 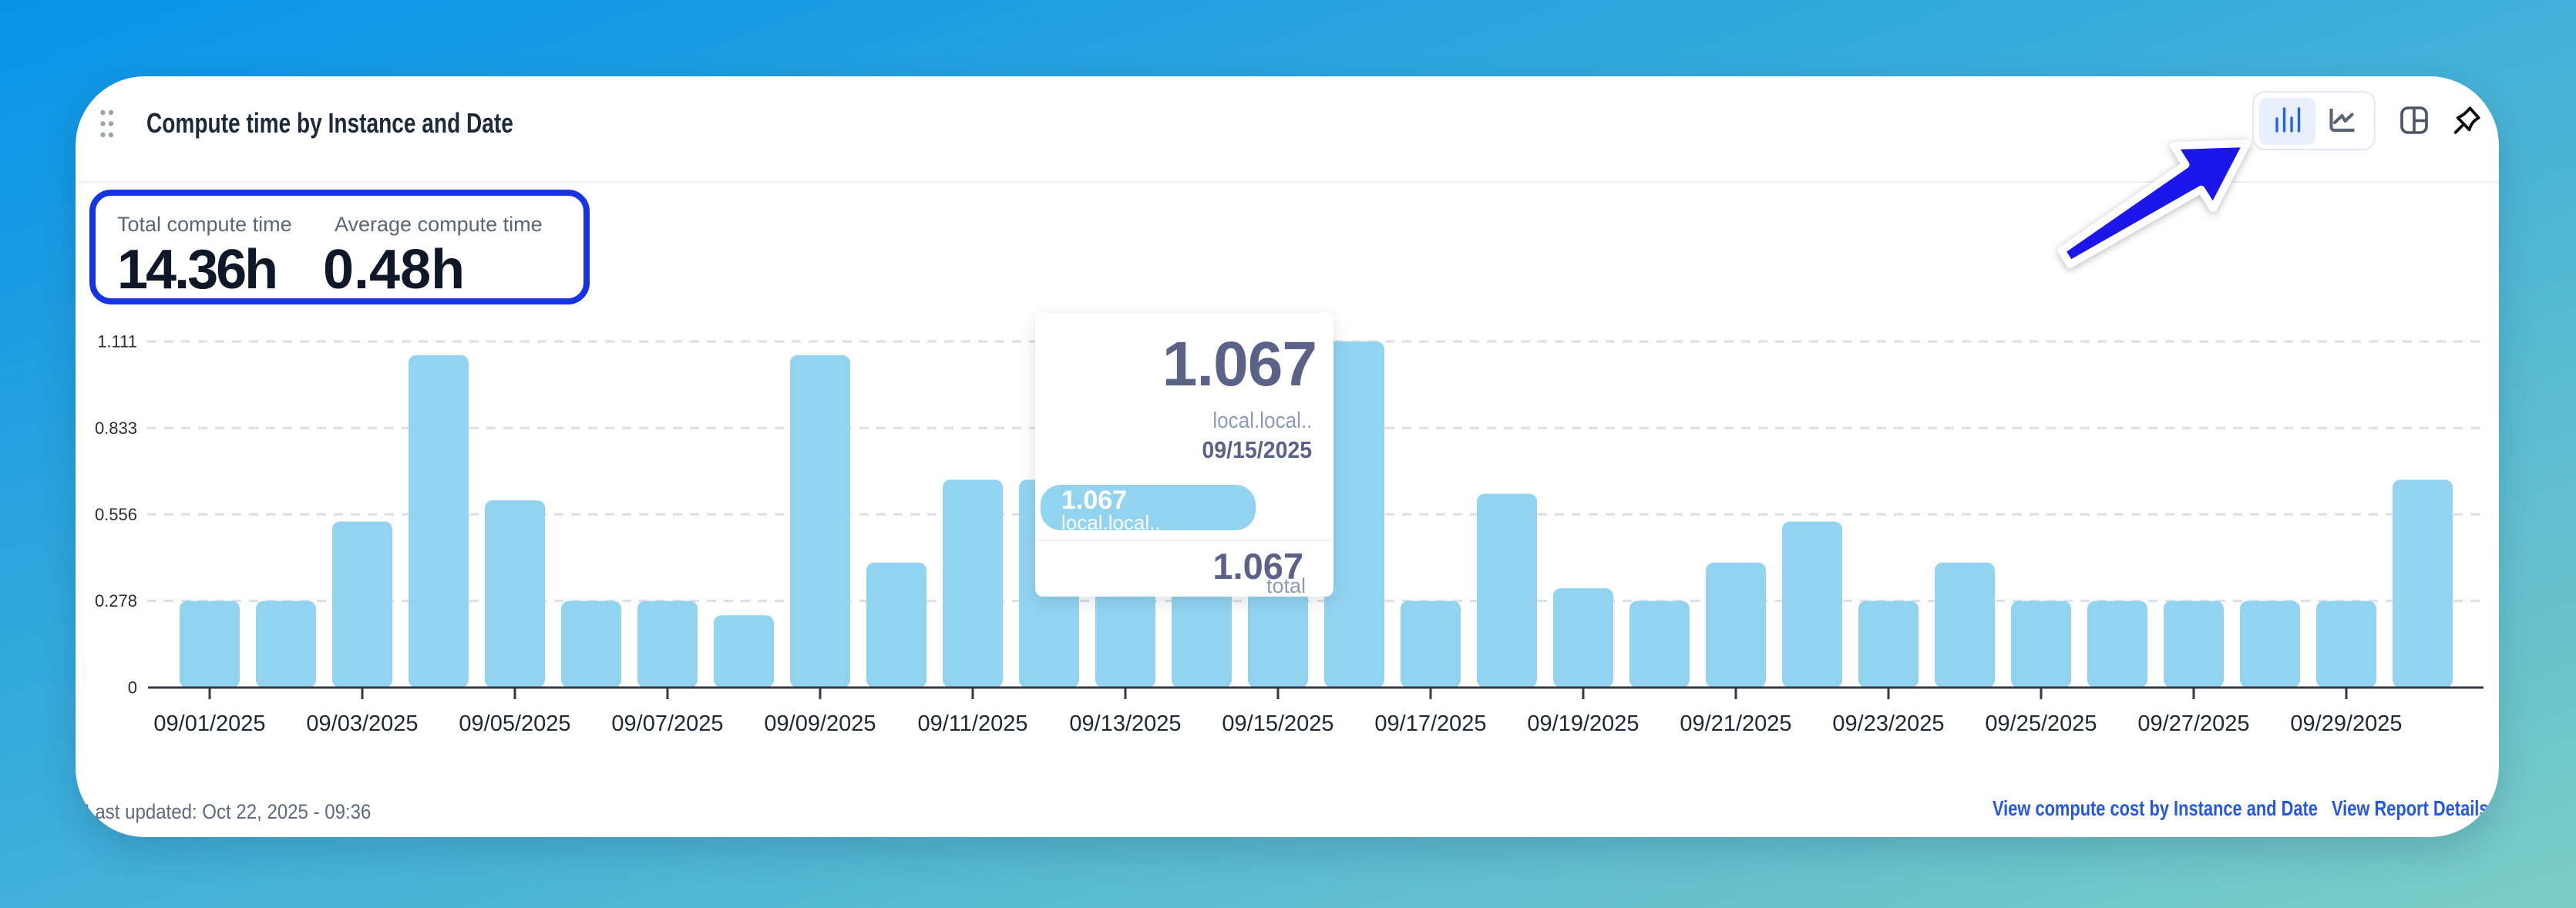 What do you see at coordinates (1430, 723) in the screenshot?
I see `svg-text: 09/17/2025` at bounding box center [1430, 723].